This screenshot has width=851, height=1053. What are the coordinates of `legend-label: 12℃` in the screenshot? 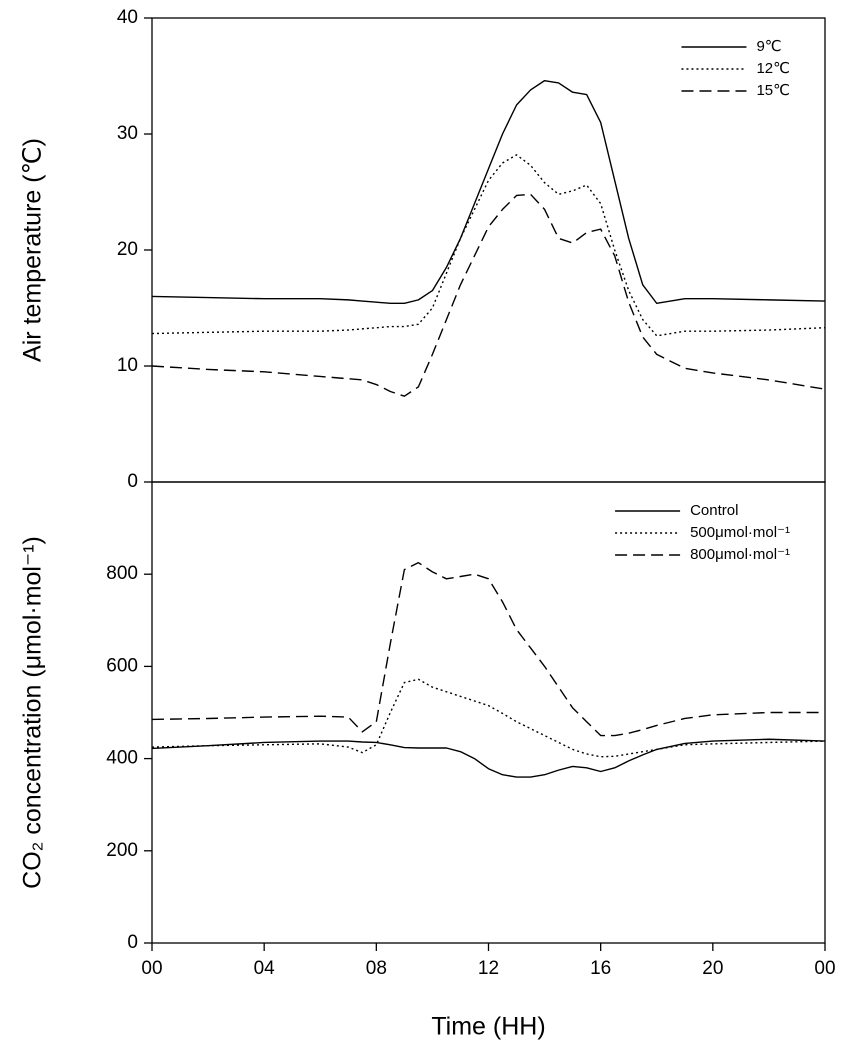 It's located at (773, 68).